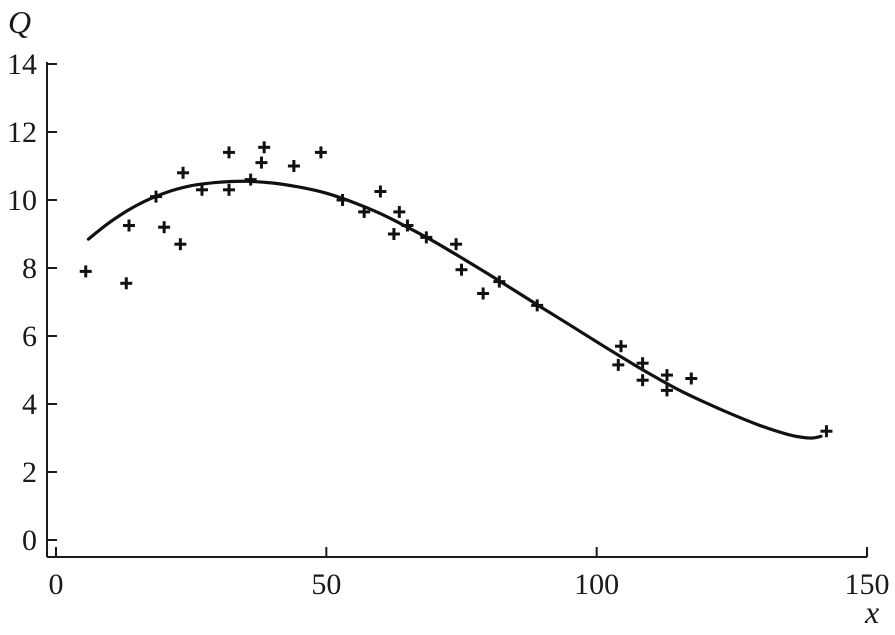  What do you see at coordinates (29, 336) in the screenshot?
I see `y-tick-label: 6` at bounding box center [29, 336].